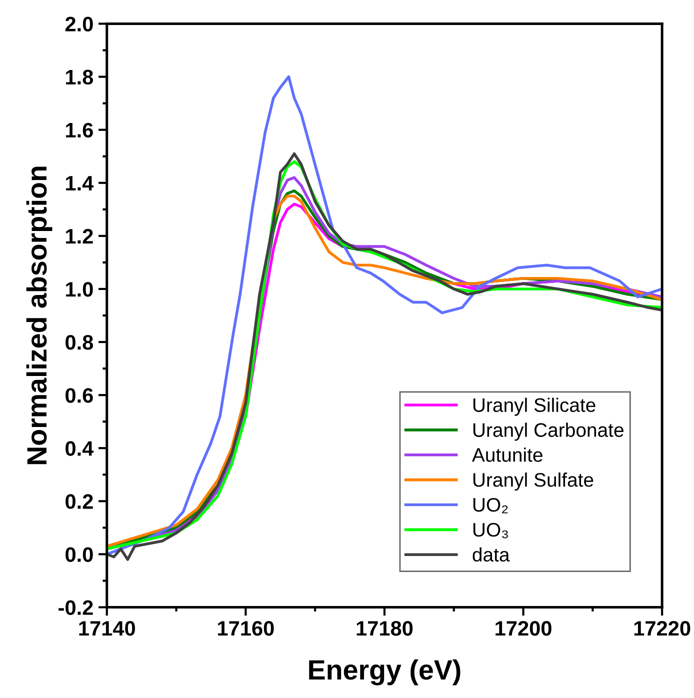 Image resolution: width=694 pixels, height=698 pixels. What do you see at coordinates (246, 628) in the screenshot?
I see `x-tick-label: 17160` at bounding box center [246, 628].